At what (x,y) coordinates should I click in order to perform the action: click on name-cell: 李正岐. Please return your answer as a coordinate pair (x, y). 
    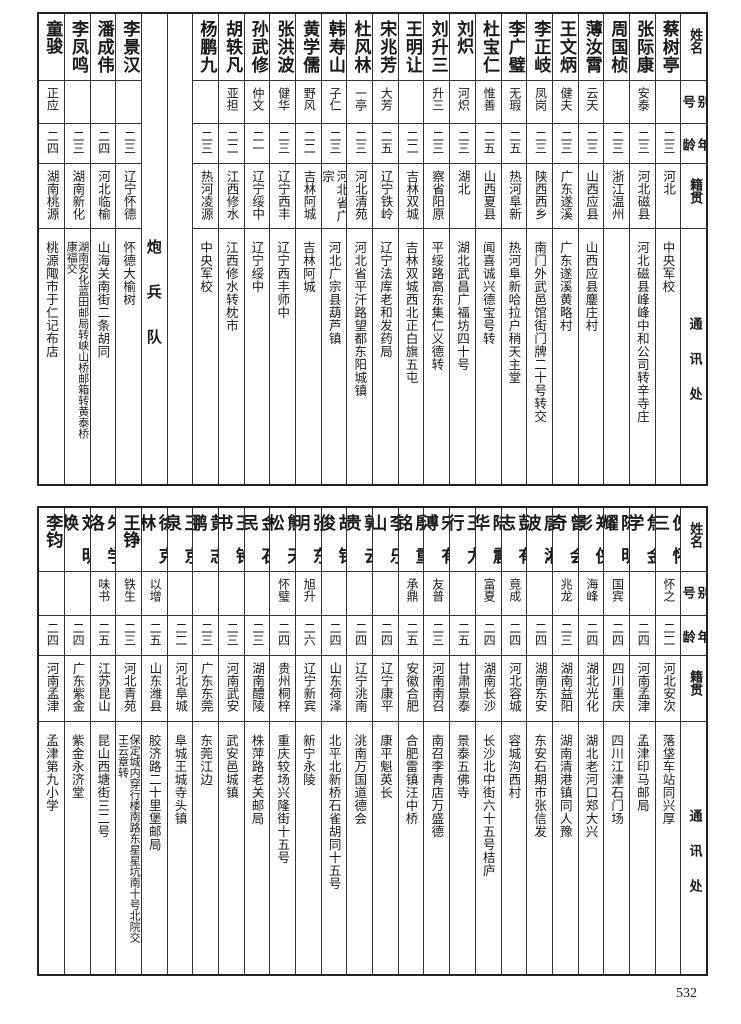
    Looking at the image, I should click on (539, 47).